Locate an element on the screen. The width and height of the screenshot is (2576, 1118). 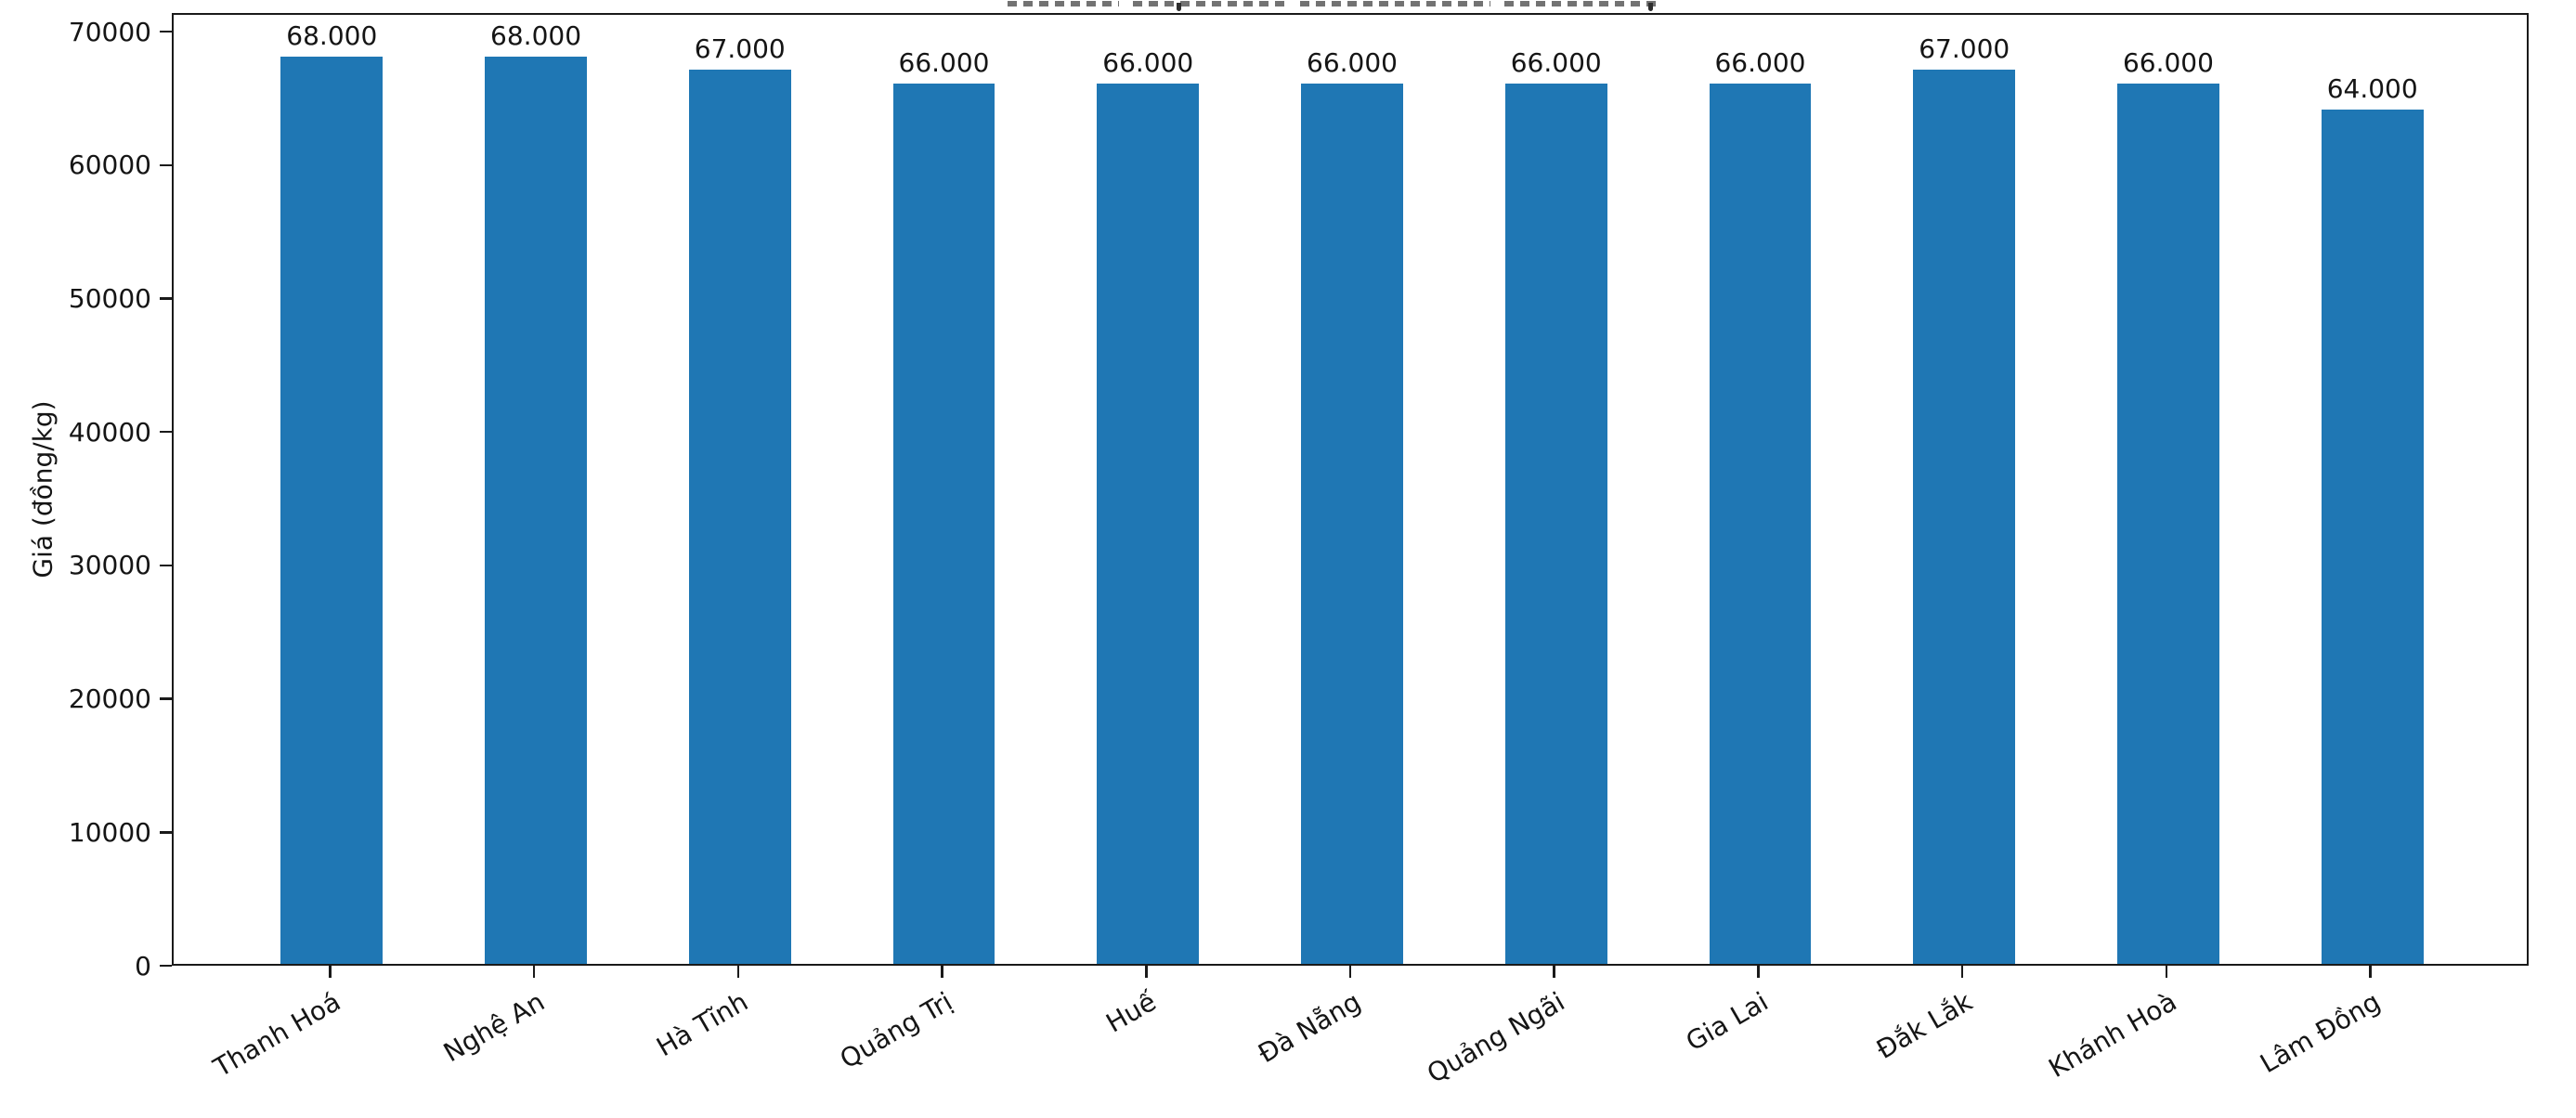
y-tick-label: 40000 is located at coordinates (109, 432).